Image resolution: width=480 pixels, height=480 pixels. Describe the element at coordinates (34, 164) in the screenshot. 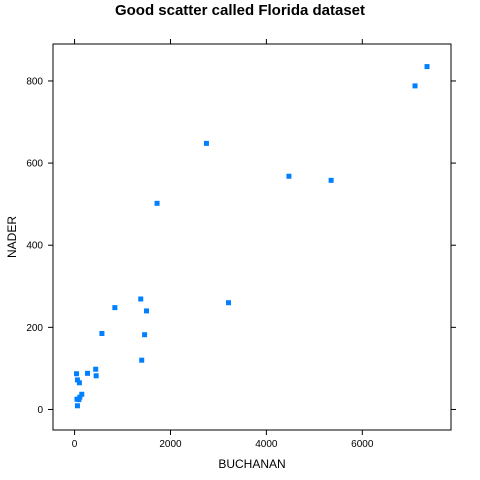

I see `y-tick-label: 600` at that location.